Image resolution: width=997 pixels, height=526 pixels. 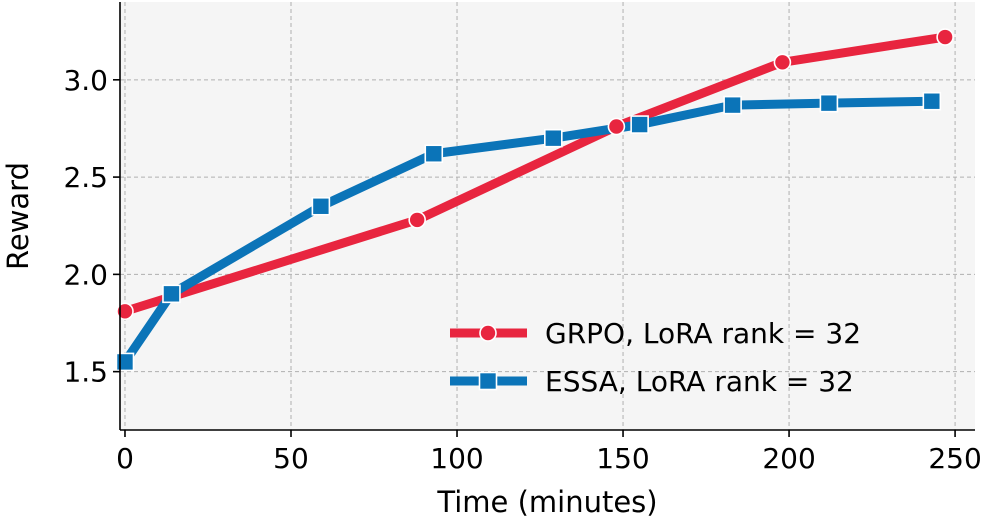 I want to click on y-tick-label: 2.5, so click(x=85, y=177).